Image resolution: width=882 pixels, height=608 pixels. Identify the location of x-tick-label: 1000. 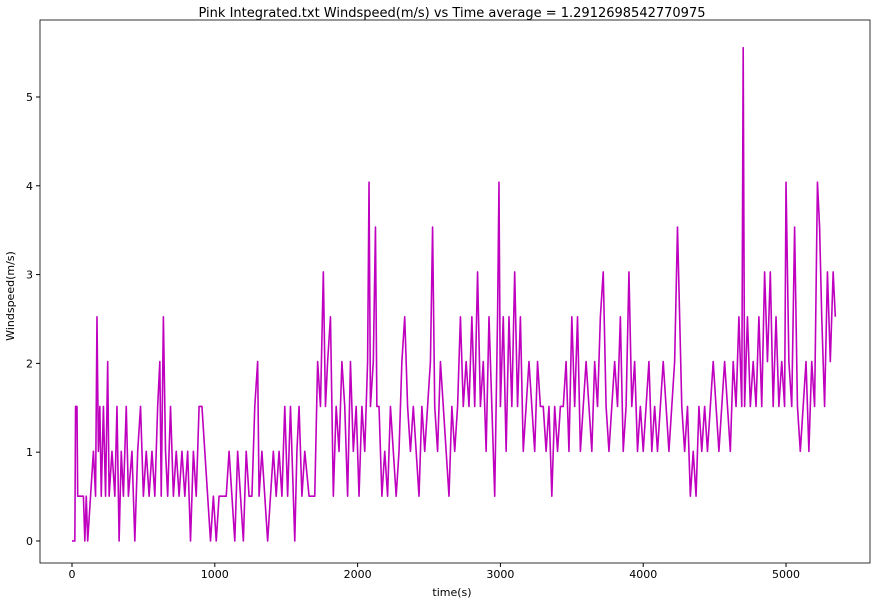
(215, 574).